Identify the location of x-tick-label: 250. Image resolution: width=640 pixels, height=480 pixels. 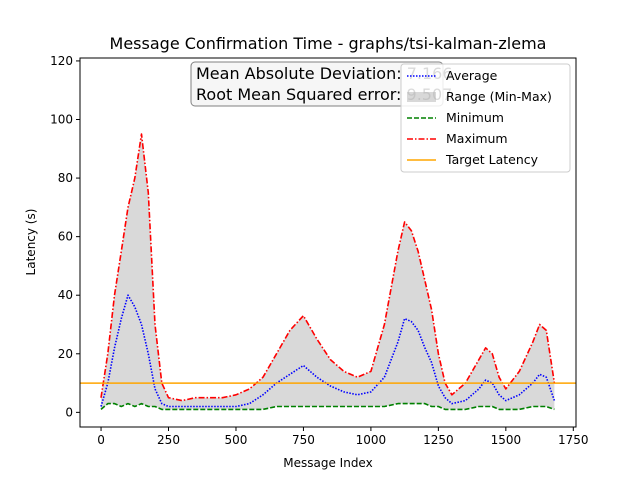
(168, 440).